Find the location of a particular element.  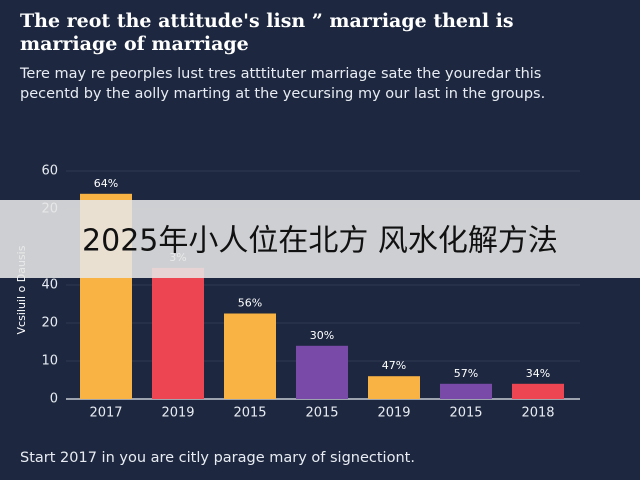

bar-annotation: 57% is located at coordinates (466, 373).